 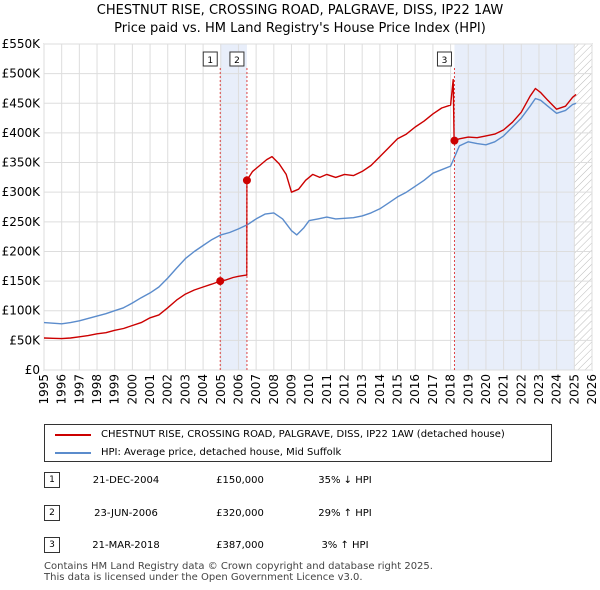 What do you see at coordinates (345, 513) in the screenshot?
I see `transaction-hpi: 29% ↑ HPI` at bounding box center [345, 513].